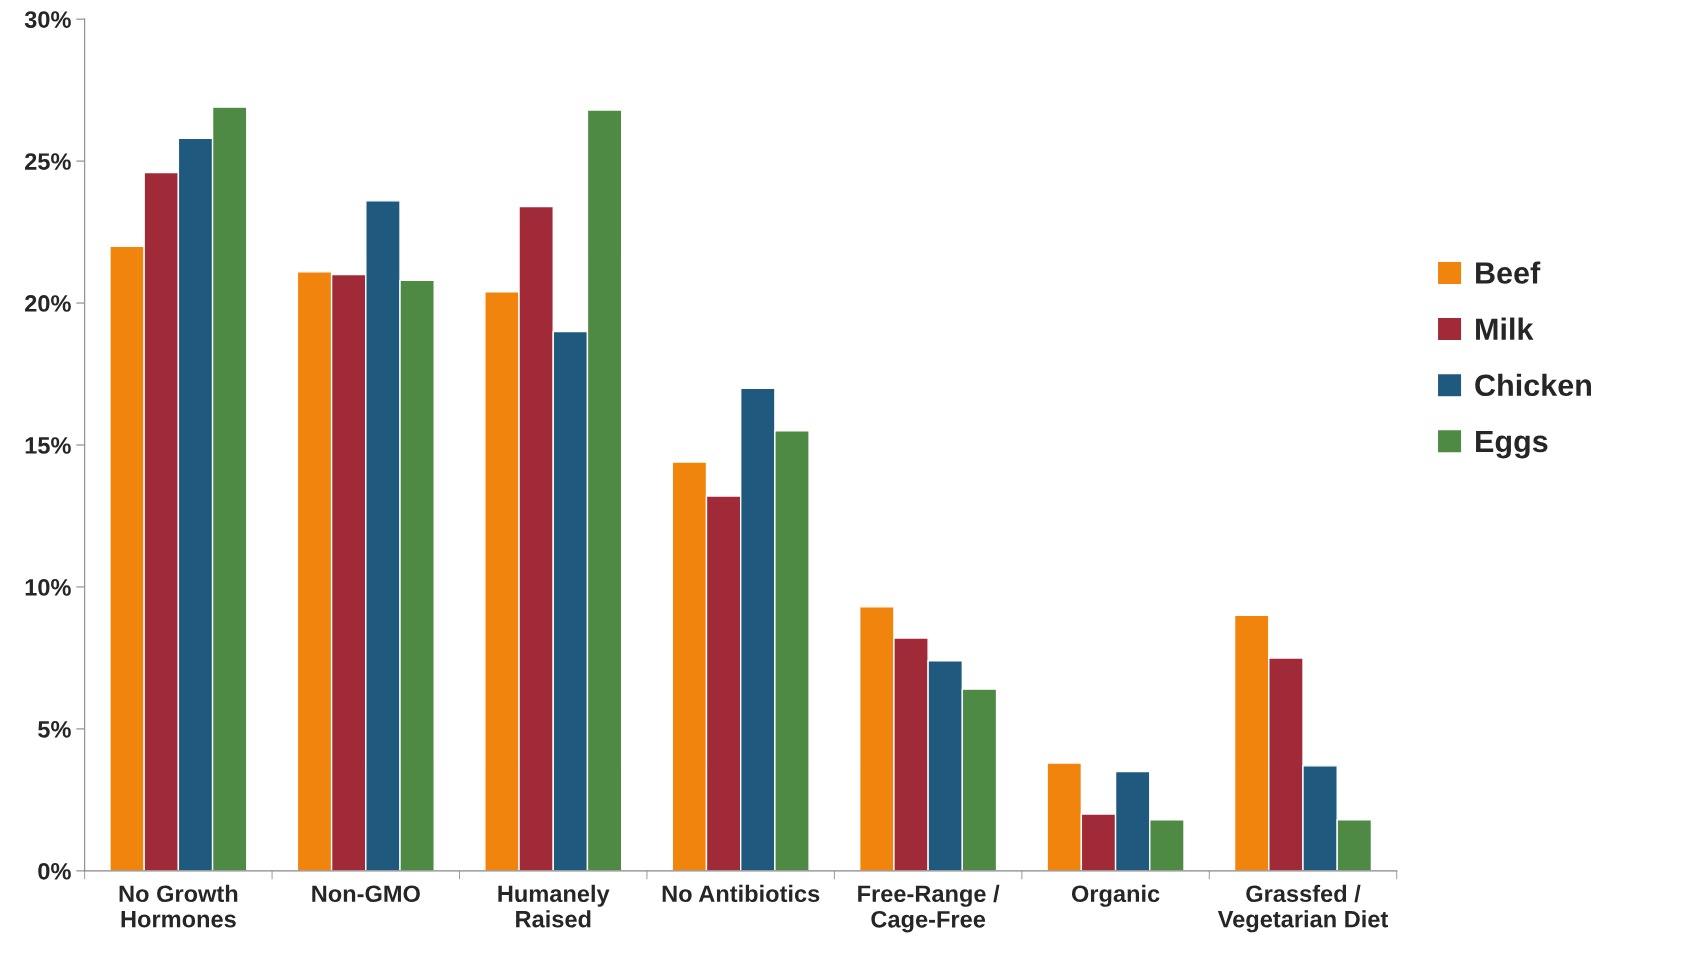 Image resolution: width=1693 pixels, height=957 pixels. I want to click on x-tick-label: No Antibiotics, so click(741, 893).